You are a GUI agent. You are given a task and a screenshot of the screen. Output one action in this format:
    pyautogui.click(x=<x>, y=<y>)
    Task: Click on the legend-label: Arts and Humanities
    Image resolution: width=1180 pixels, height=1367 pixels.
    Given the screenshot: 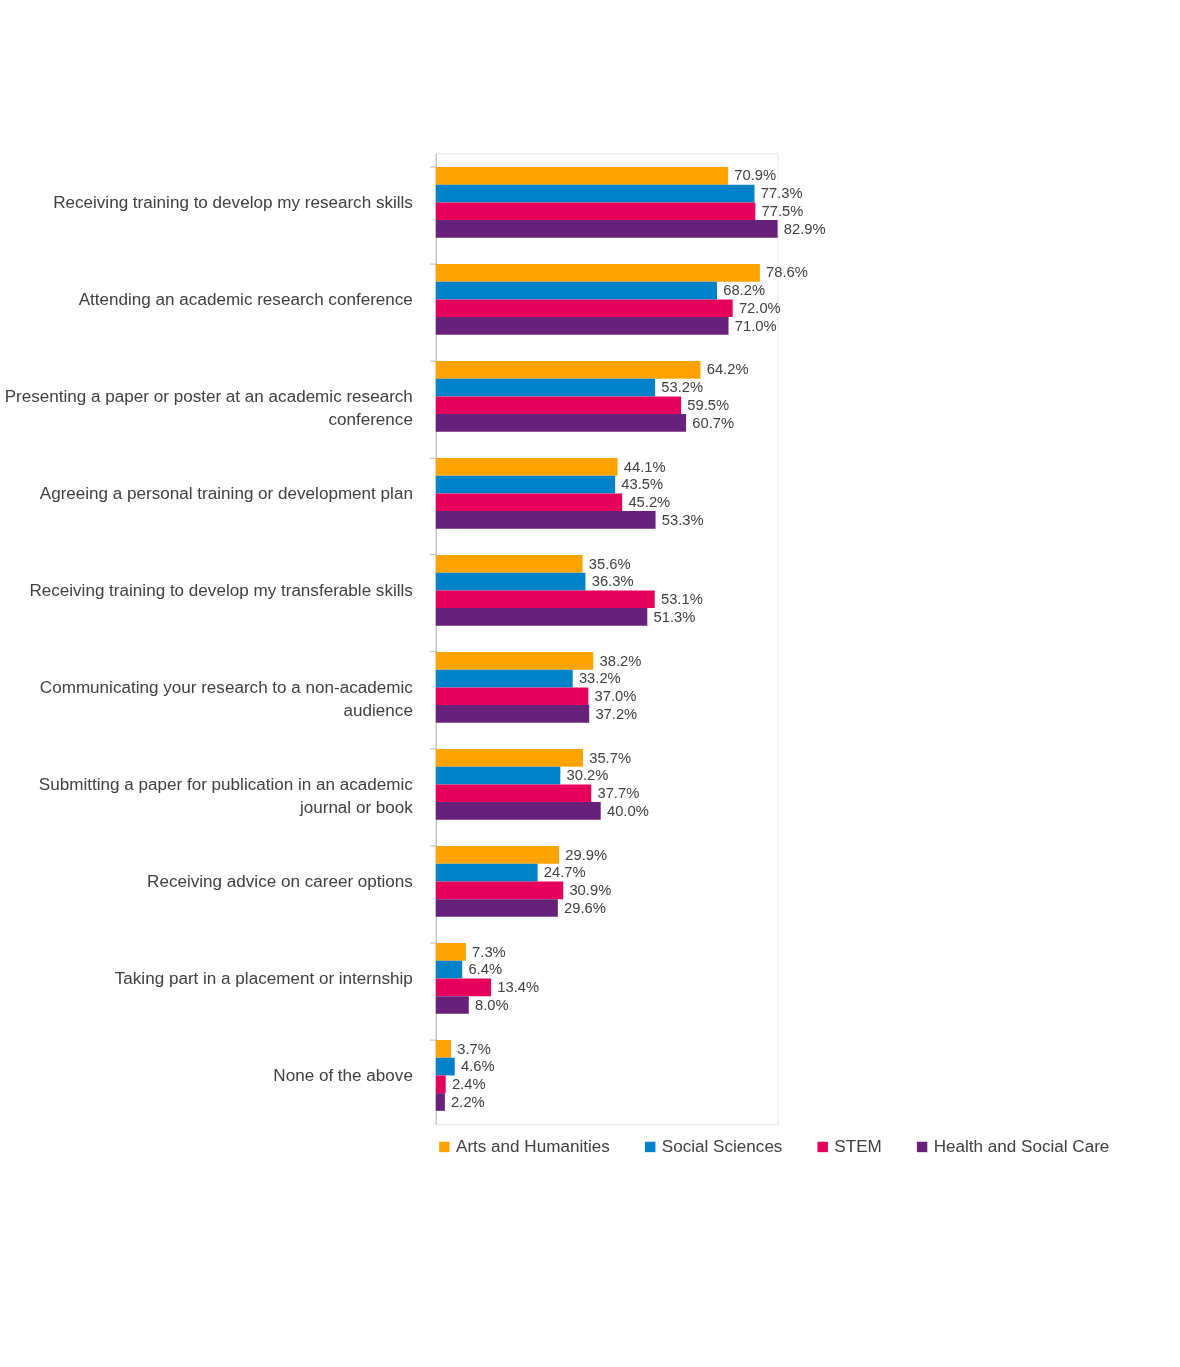 What is the action you would take?
    pyautogui.click(x=533, y=1147)
    